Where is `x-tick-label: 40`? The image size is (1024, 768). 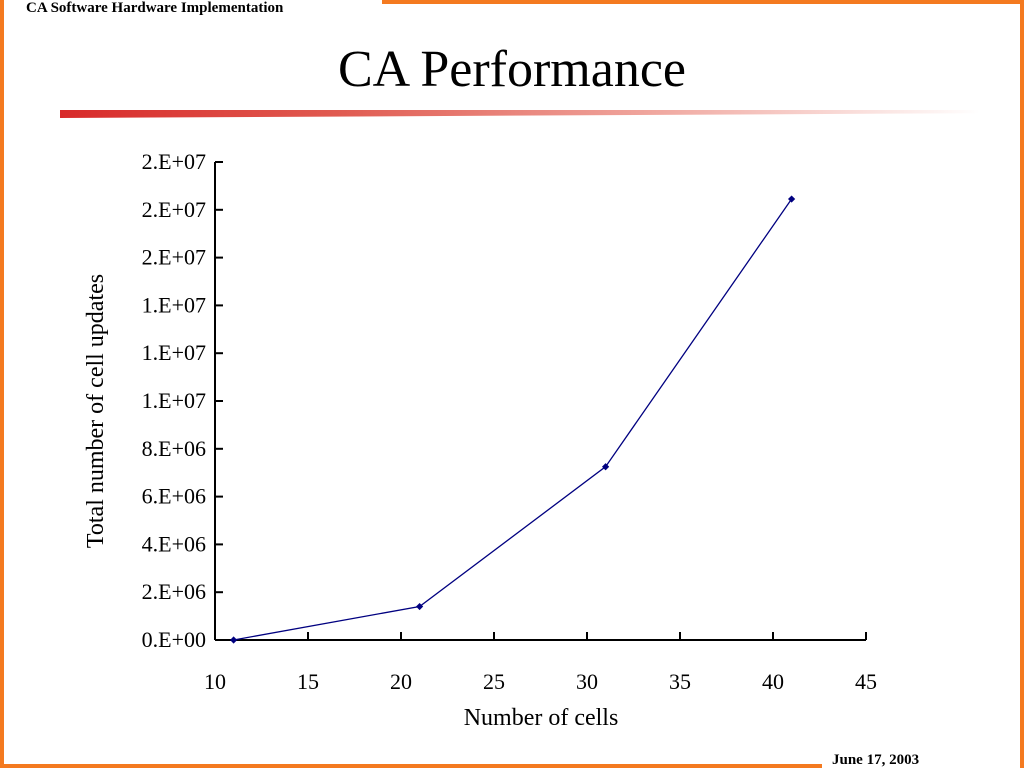 x-tick-label: 40 is located at coordinates (773, 681).